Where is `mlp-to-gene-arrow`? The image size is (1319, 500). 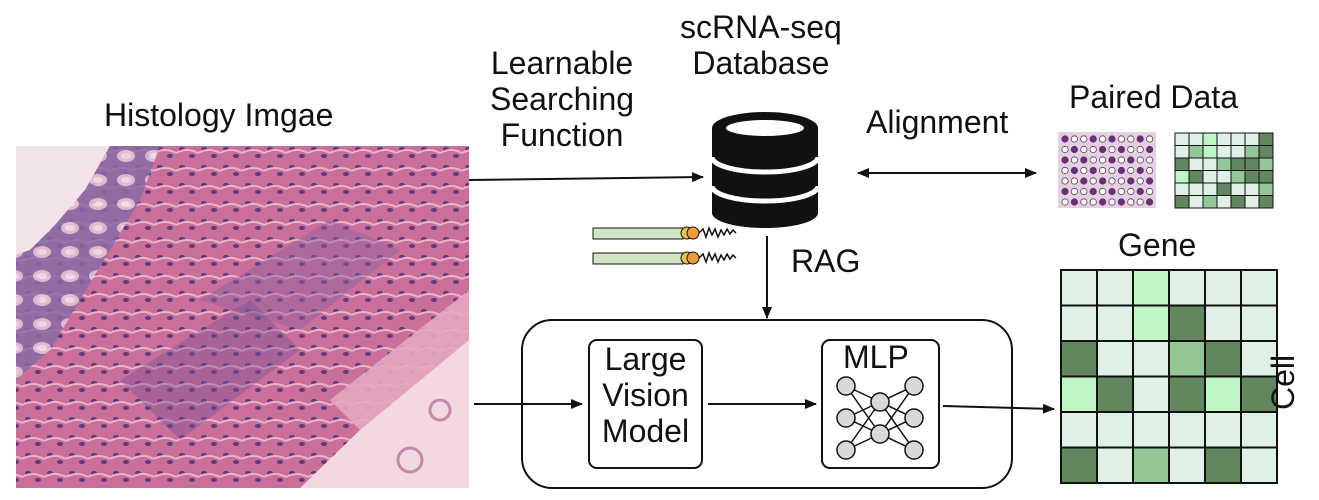 mlp-to-gene-arrow is located at coordinates (998, 408).